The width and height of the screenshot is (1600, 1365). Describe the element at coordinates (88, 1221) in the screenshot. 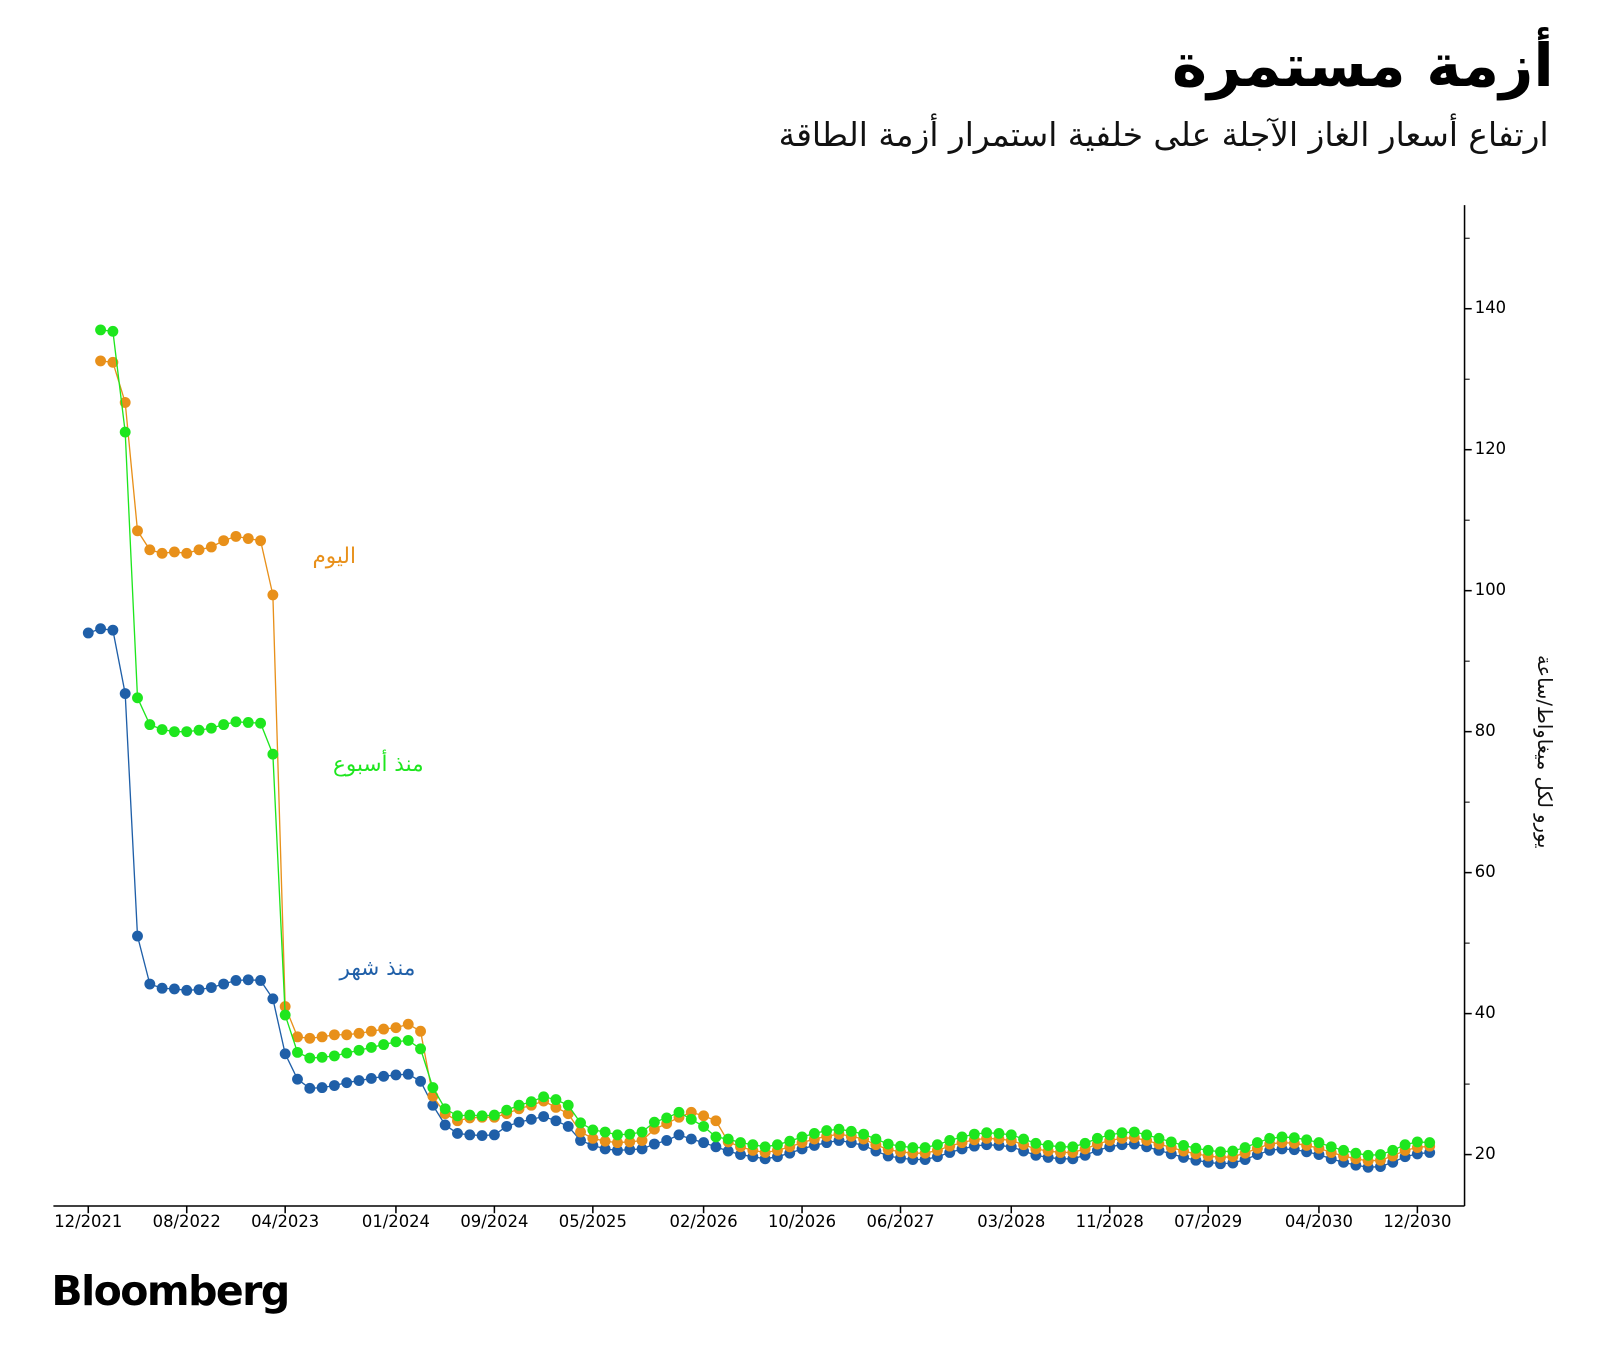

I see `x-tick-label: 12/2021` at that location.